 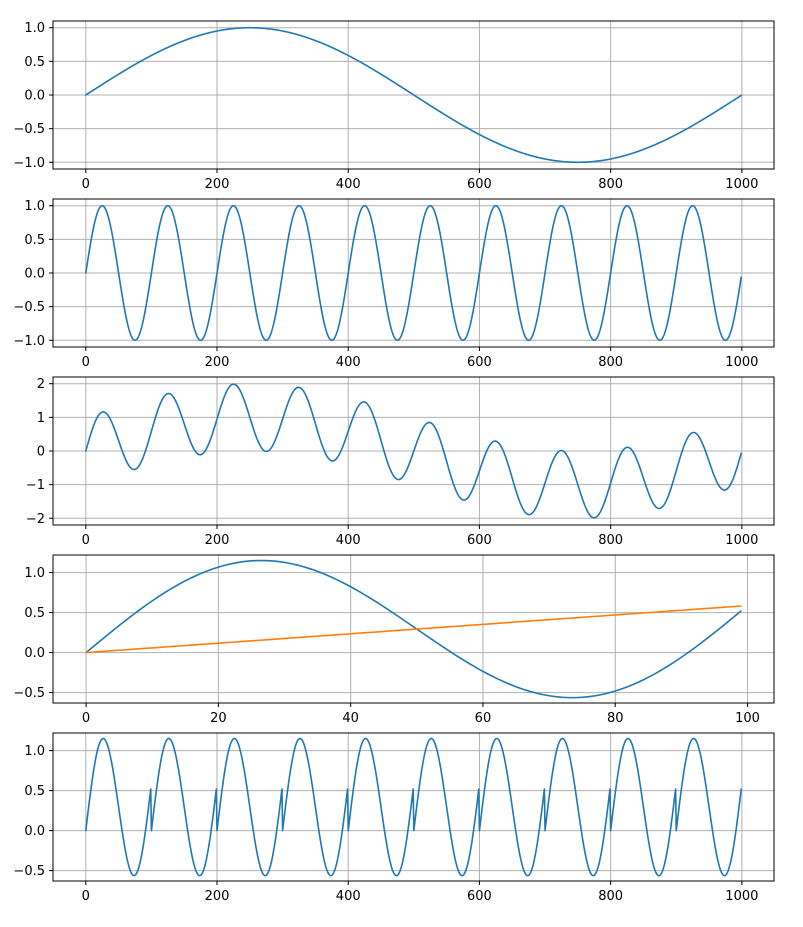 What do you see at coordinates (35, 485) in the screenshot?
I see `y-tick-label: −1` at bounding box center [35, 485].